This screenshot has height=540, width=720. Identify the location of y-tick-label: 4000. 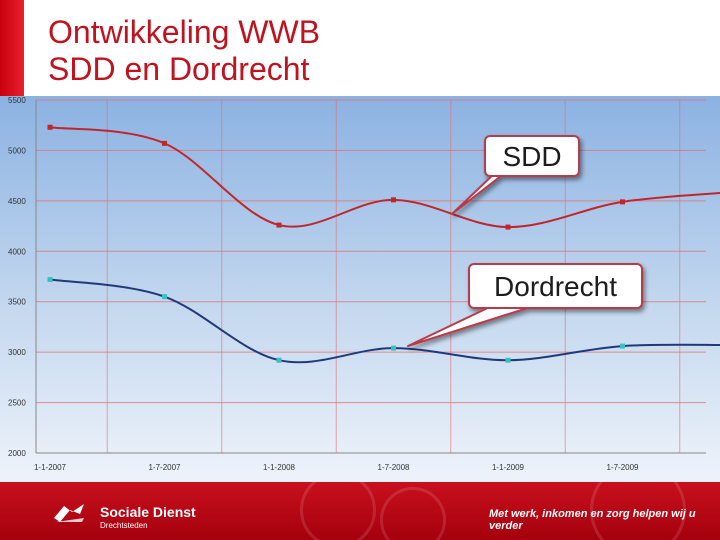
(17, 251).